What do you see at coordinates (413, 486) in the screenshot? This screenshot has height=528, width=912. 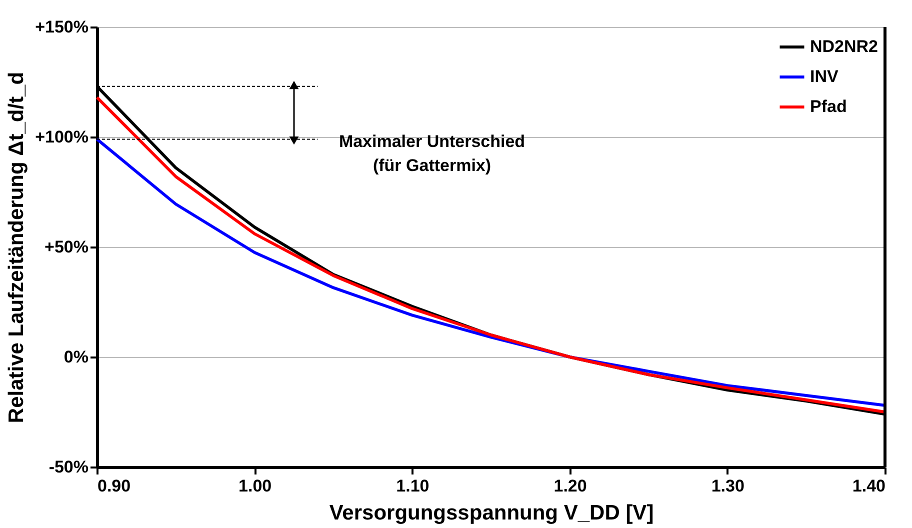 I see `x-tick-label: 1.10` at bounding box center [413, 486].